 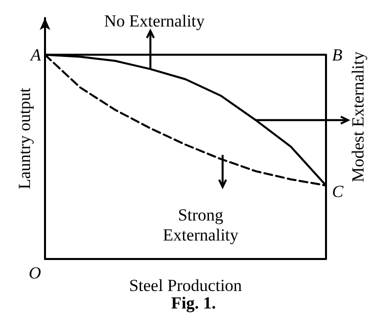 What do you see at coordinates (337, 54) in the screenshot?
I see `text: B` at bounding box center [337, 54].